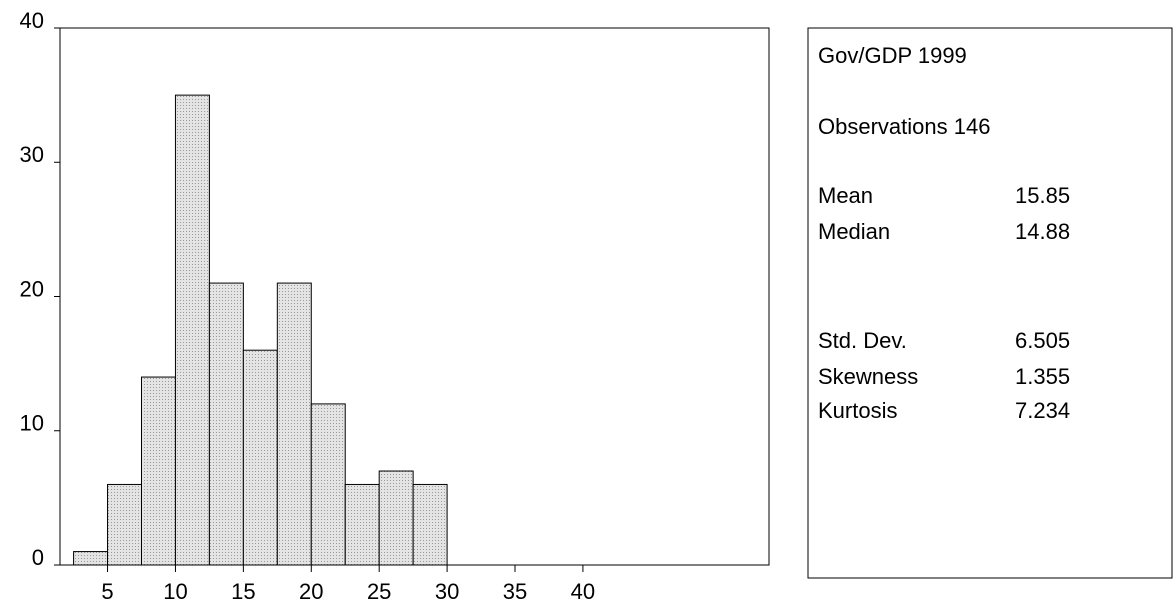 Image resolution: width=1175 pixels, height=607 pixels. I want to click on stat-value: 6.505, so click(1042, 340).